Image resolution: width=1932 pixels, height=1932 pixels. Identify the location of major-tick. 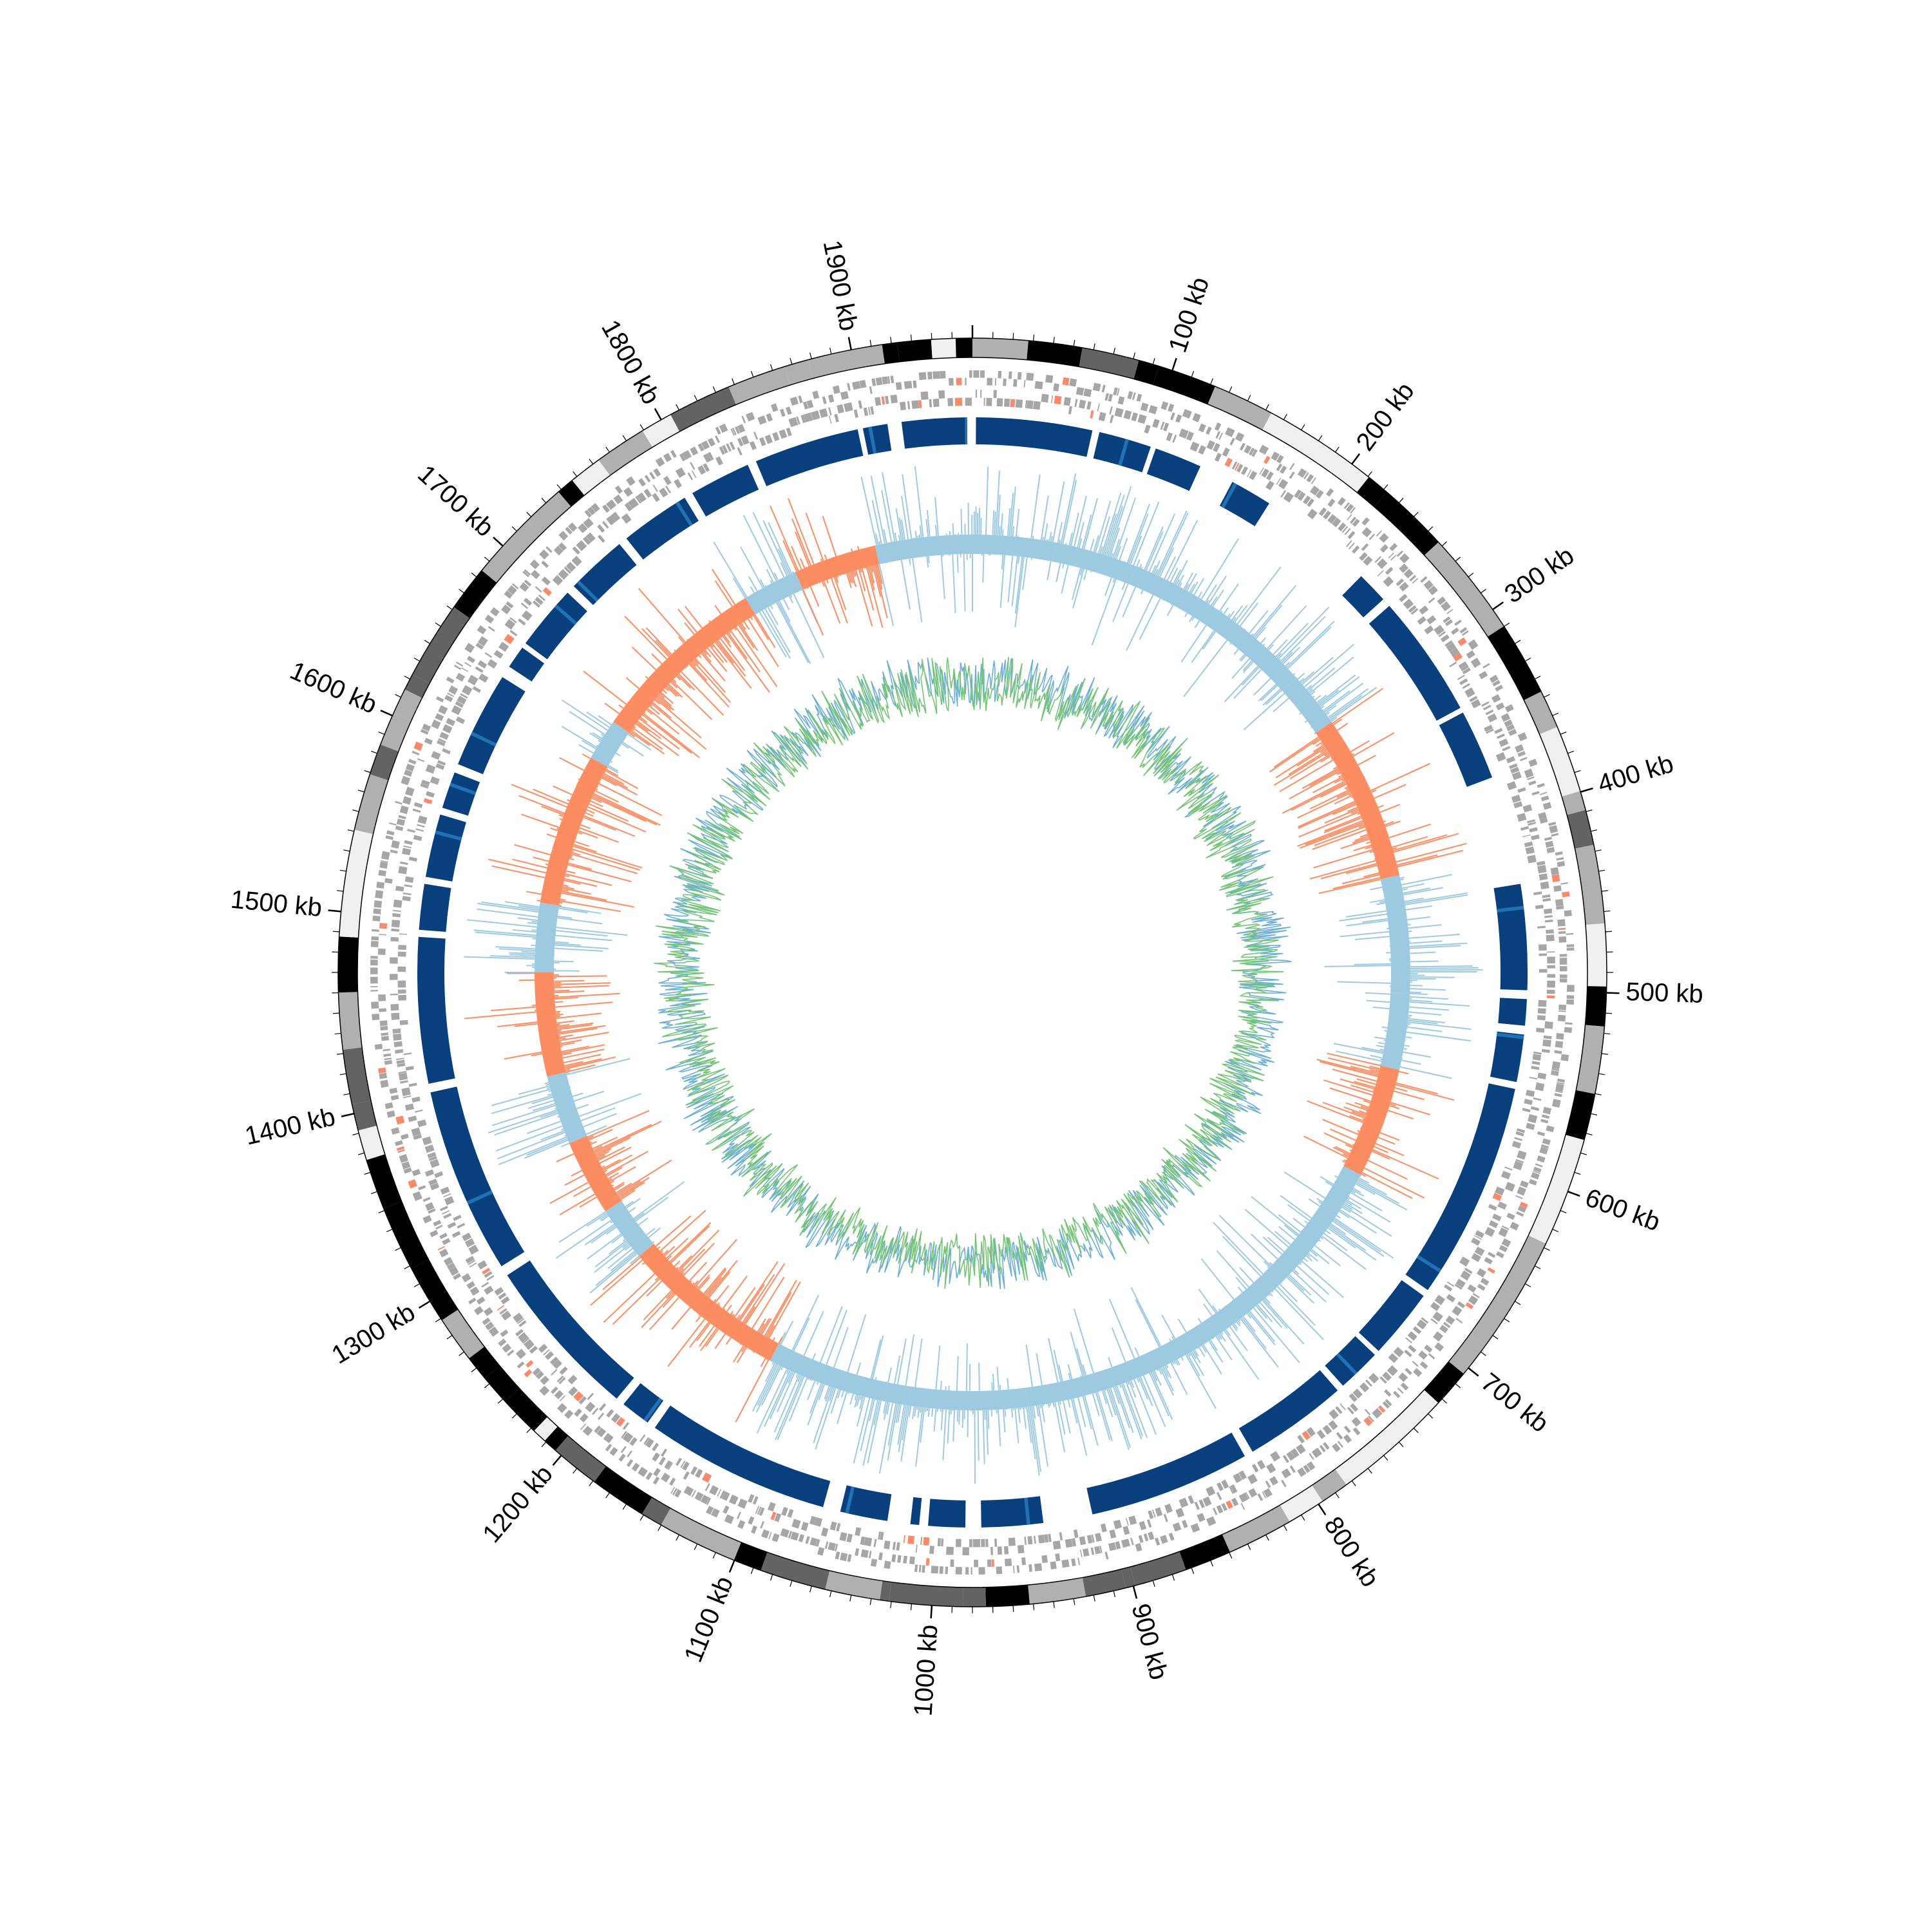
(498, 541).